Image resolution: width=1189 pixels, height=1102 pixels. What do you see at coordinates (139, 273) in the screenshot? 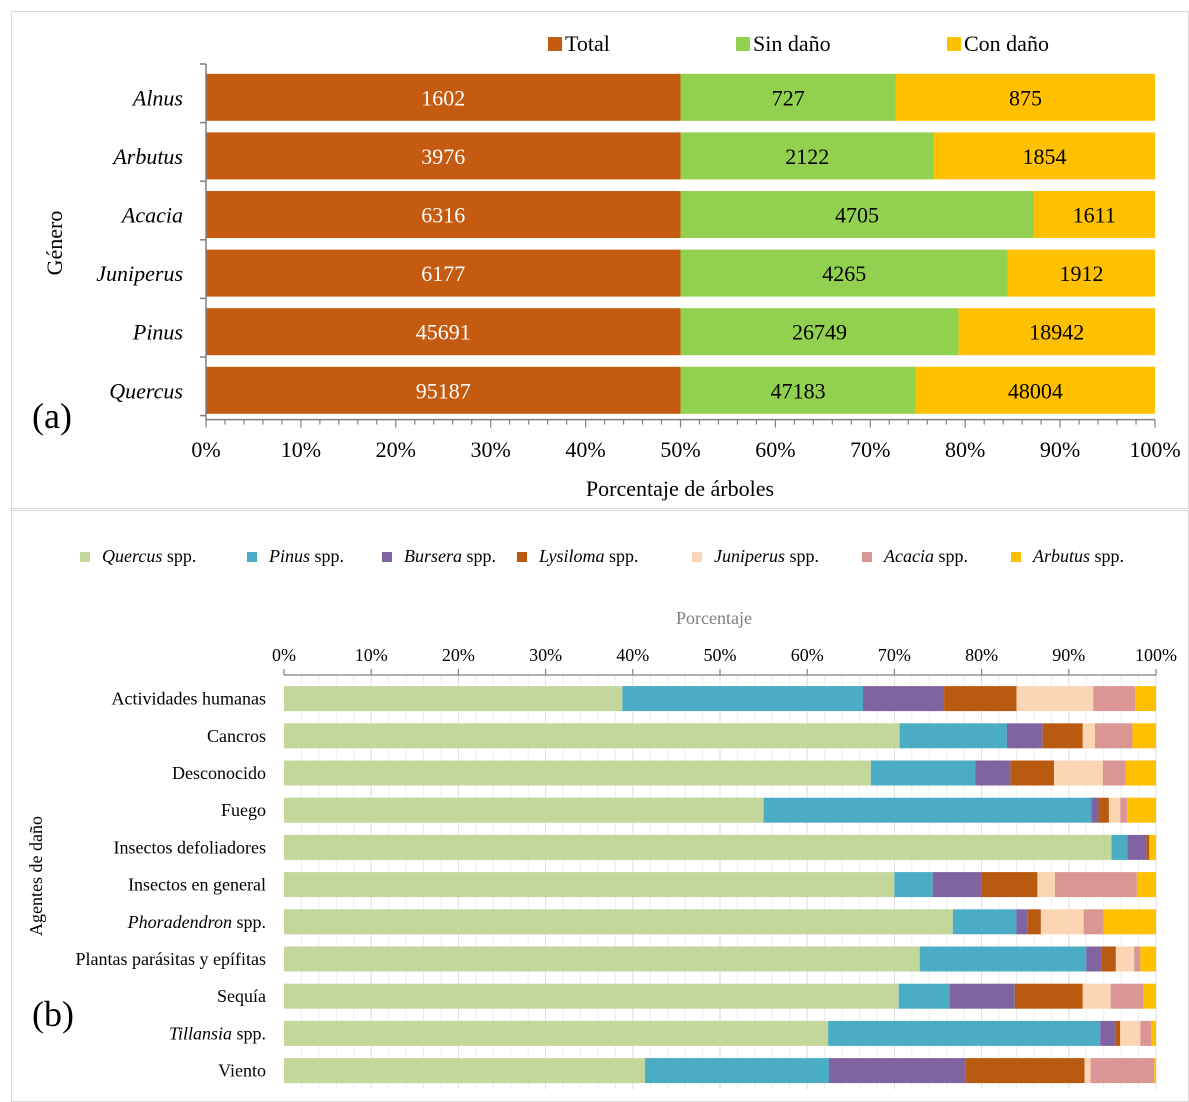
I see `category-label-juniperus: Juniperus` at bounding box center [139, 273].